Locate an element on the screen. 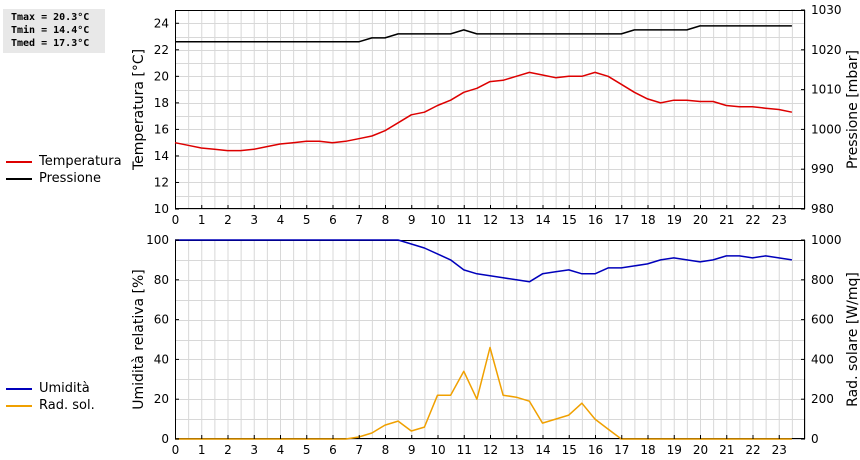  stat-tmed: Tmed = 17.3°C is located at coordinates (50, 43).